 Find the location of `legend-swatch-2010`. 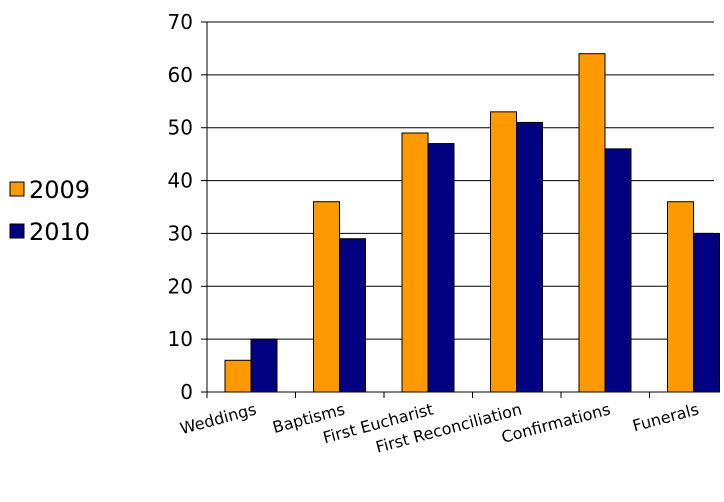

legend-swatch-2010 is located at coordinates (17, 231).